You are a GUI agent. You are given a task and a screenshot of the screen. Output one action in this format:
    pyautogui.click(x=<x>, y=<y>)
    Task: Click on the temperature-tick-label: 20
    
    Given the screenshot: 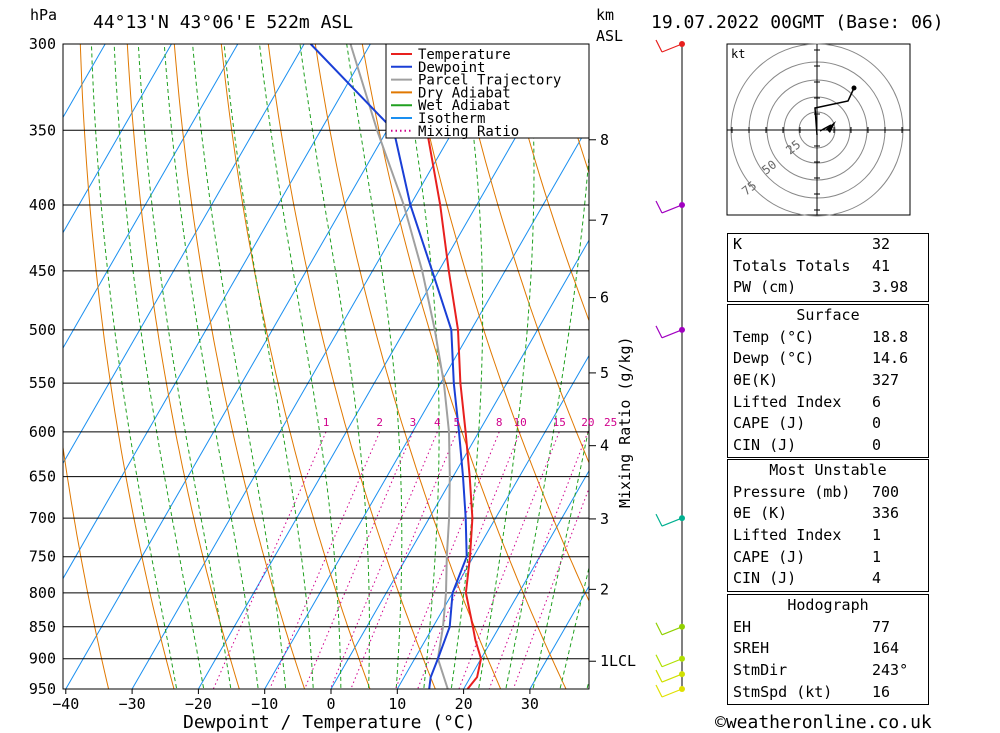 What is the action you would take?
    pyautogui.click(x=464, y=704)
    